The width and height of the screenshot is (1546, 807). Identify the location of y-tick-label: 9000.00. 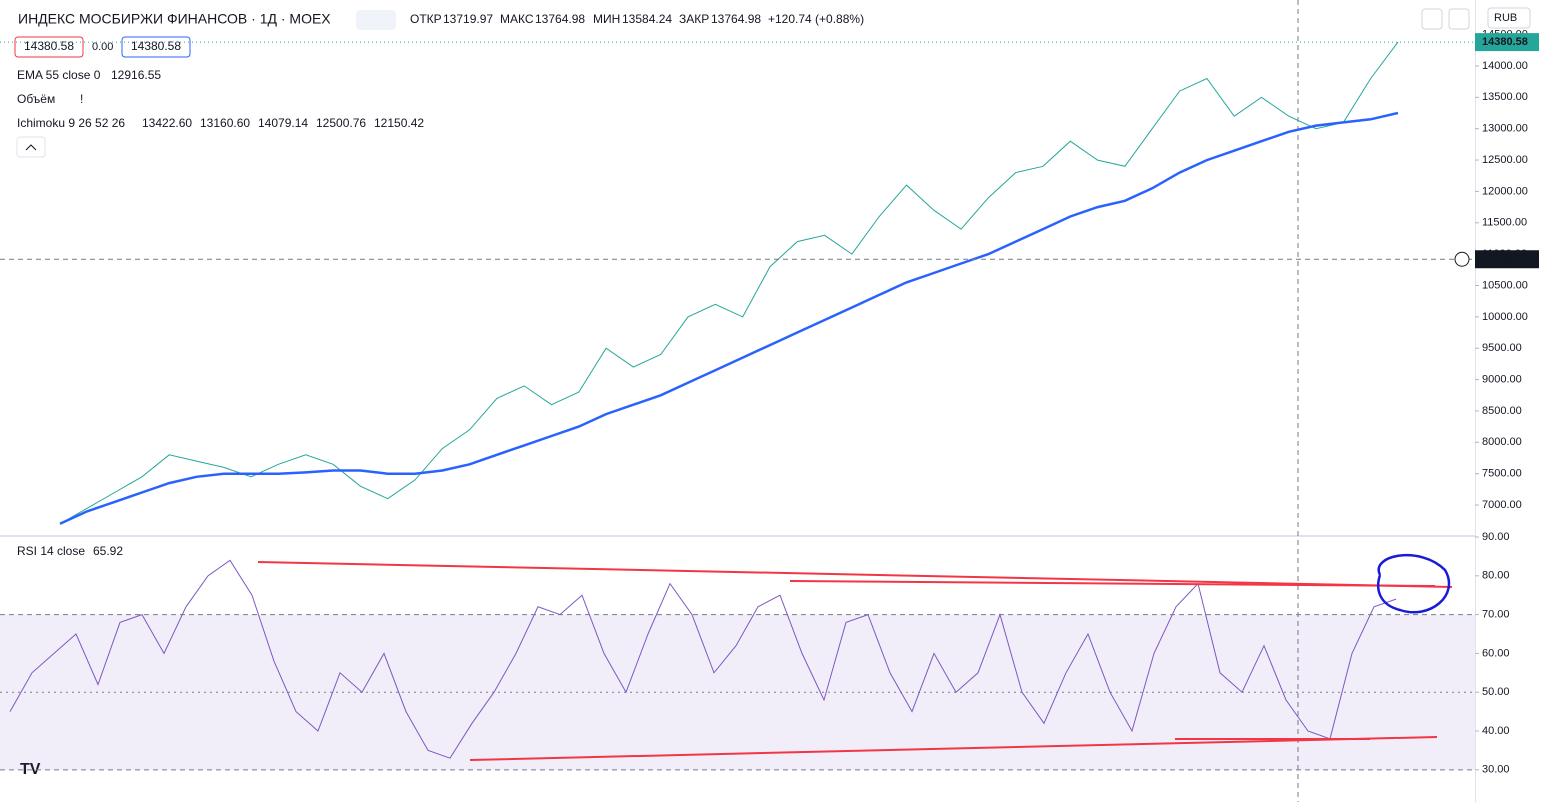
(1502, 379).